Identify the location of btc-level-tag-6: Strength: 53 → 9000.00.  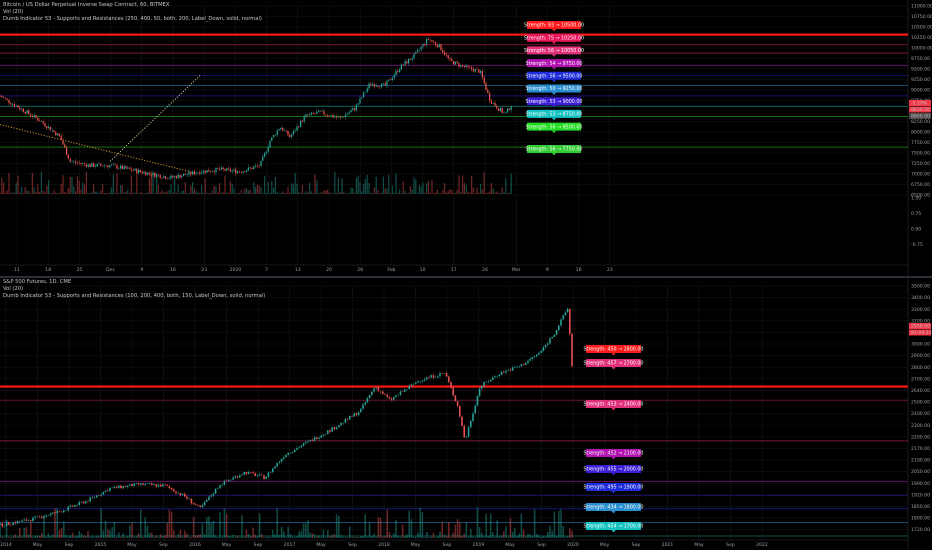
(554, 102).